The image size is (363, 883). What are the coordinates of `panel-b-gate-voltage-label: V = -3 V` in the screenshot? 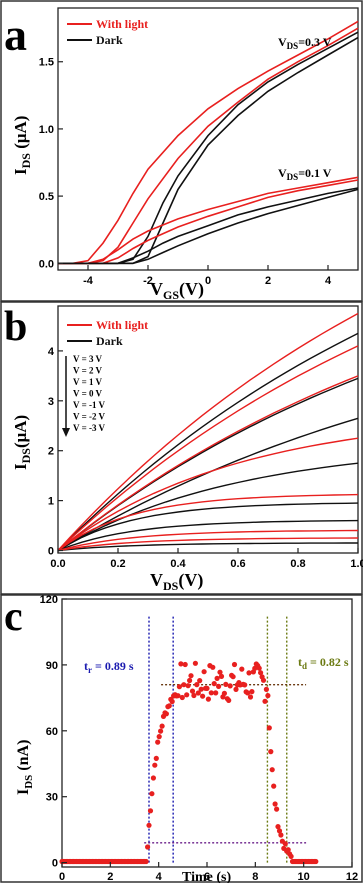 It's located at (89, 428).